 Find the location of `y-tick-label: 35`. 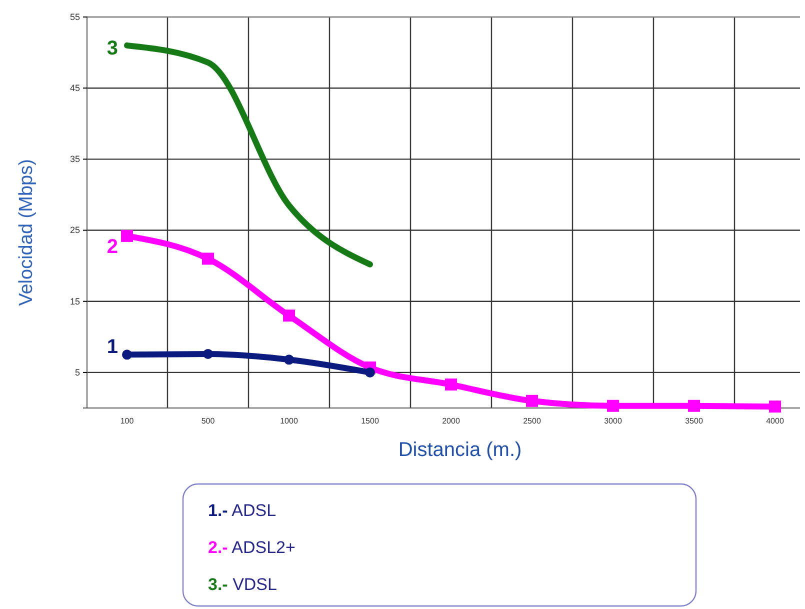

y-tick-label: 35 is located at coordinates (75, 159).